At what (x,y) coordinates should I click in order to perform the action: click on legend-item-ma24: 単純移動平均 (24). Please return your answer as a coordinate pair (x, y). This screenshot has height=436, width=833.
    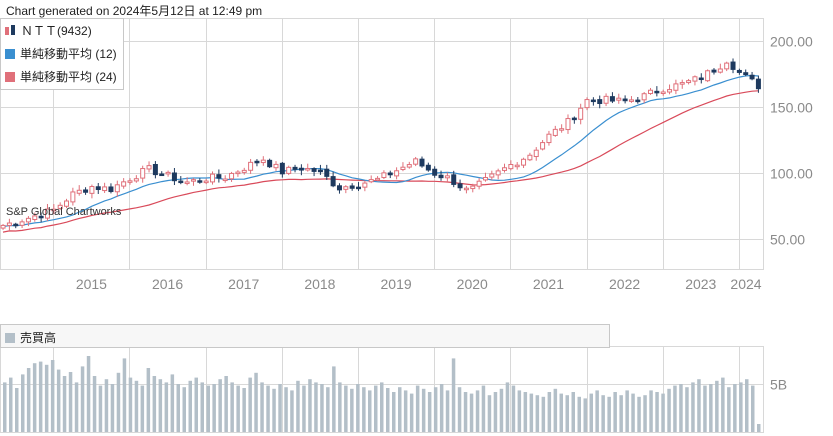
    Looking at the image, I should click on (61, 76).